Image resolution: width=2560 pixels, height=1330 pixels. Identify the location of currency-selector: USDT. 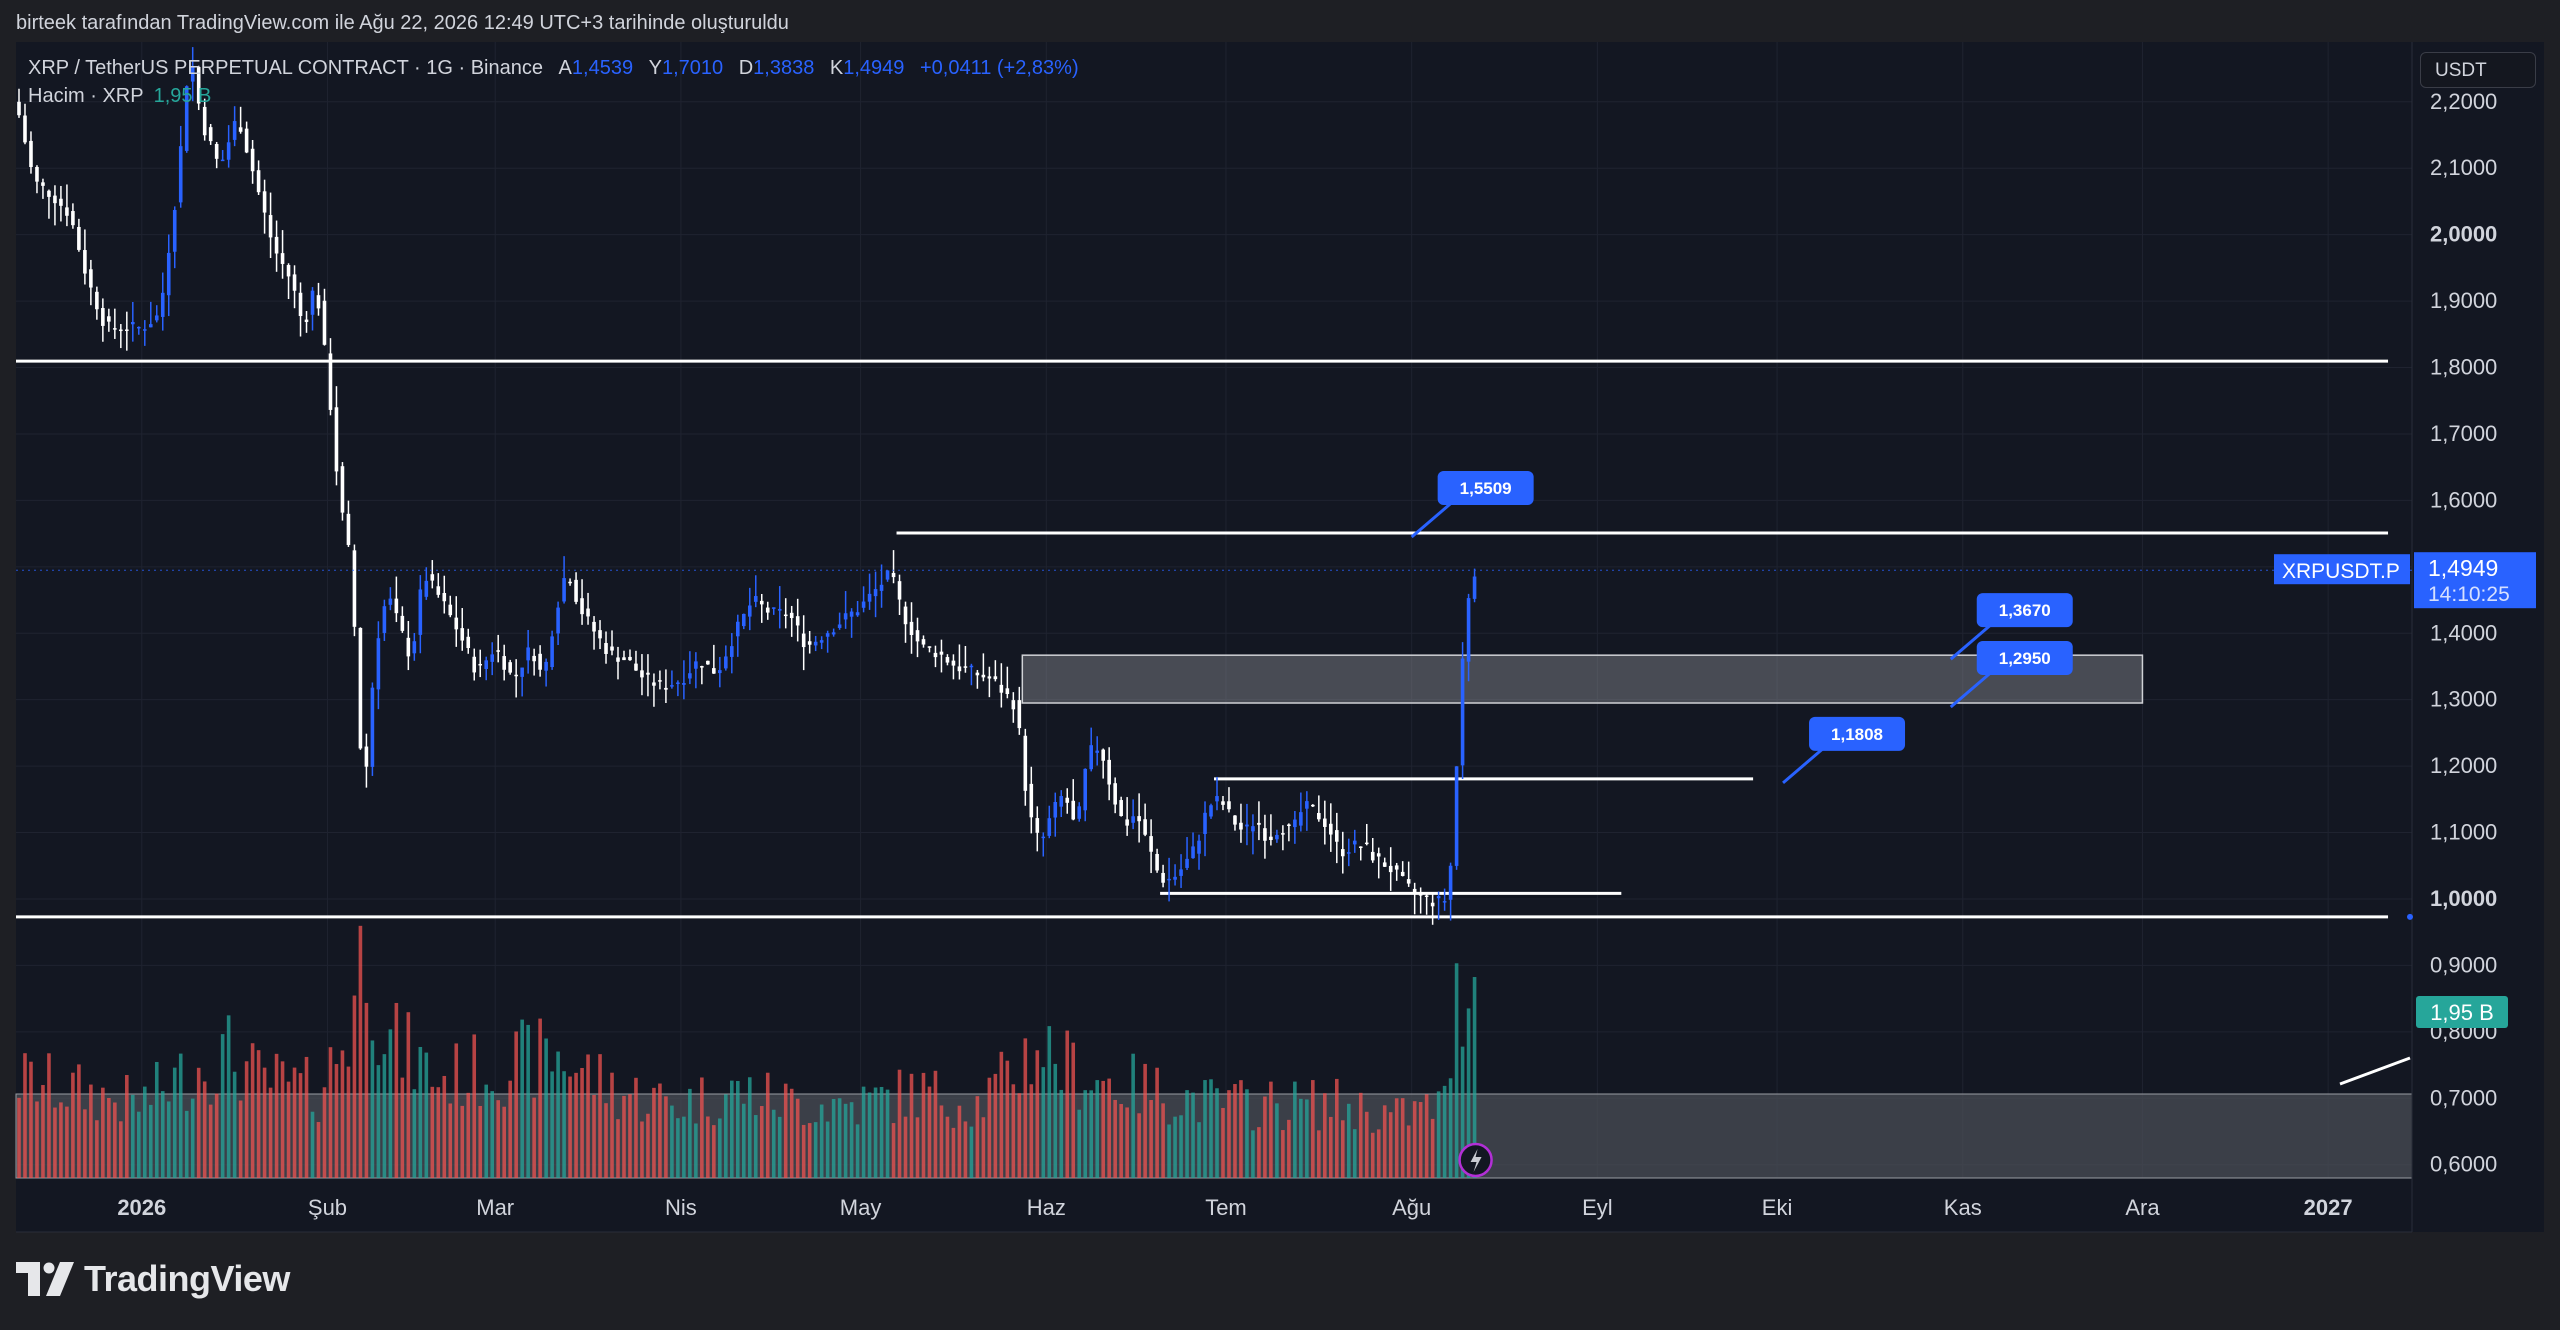
(2478, 70).